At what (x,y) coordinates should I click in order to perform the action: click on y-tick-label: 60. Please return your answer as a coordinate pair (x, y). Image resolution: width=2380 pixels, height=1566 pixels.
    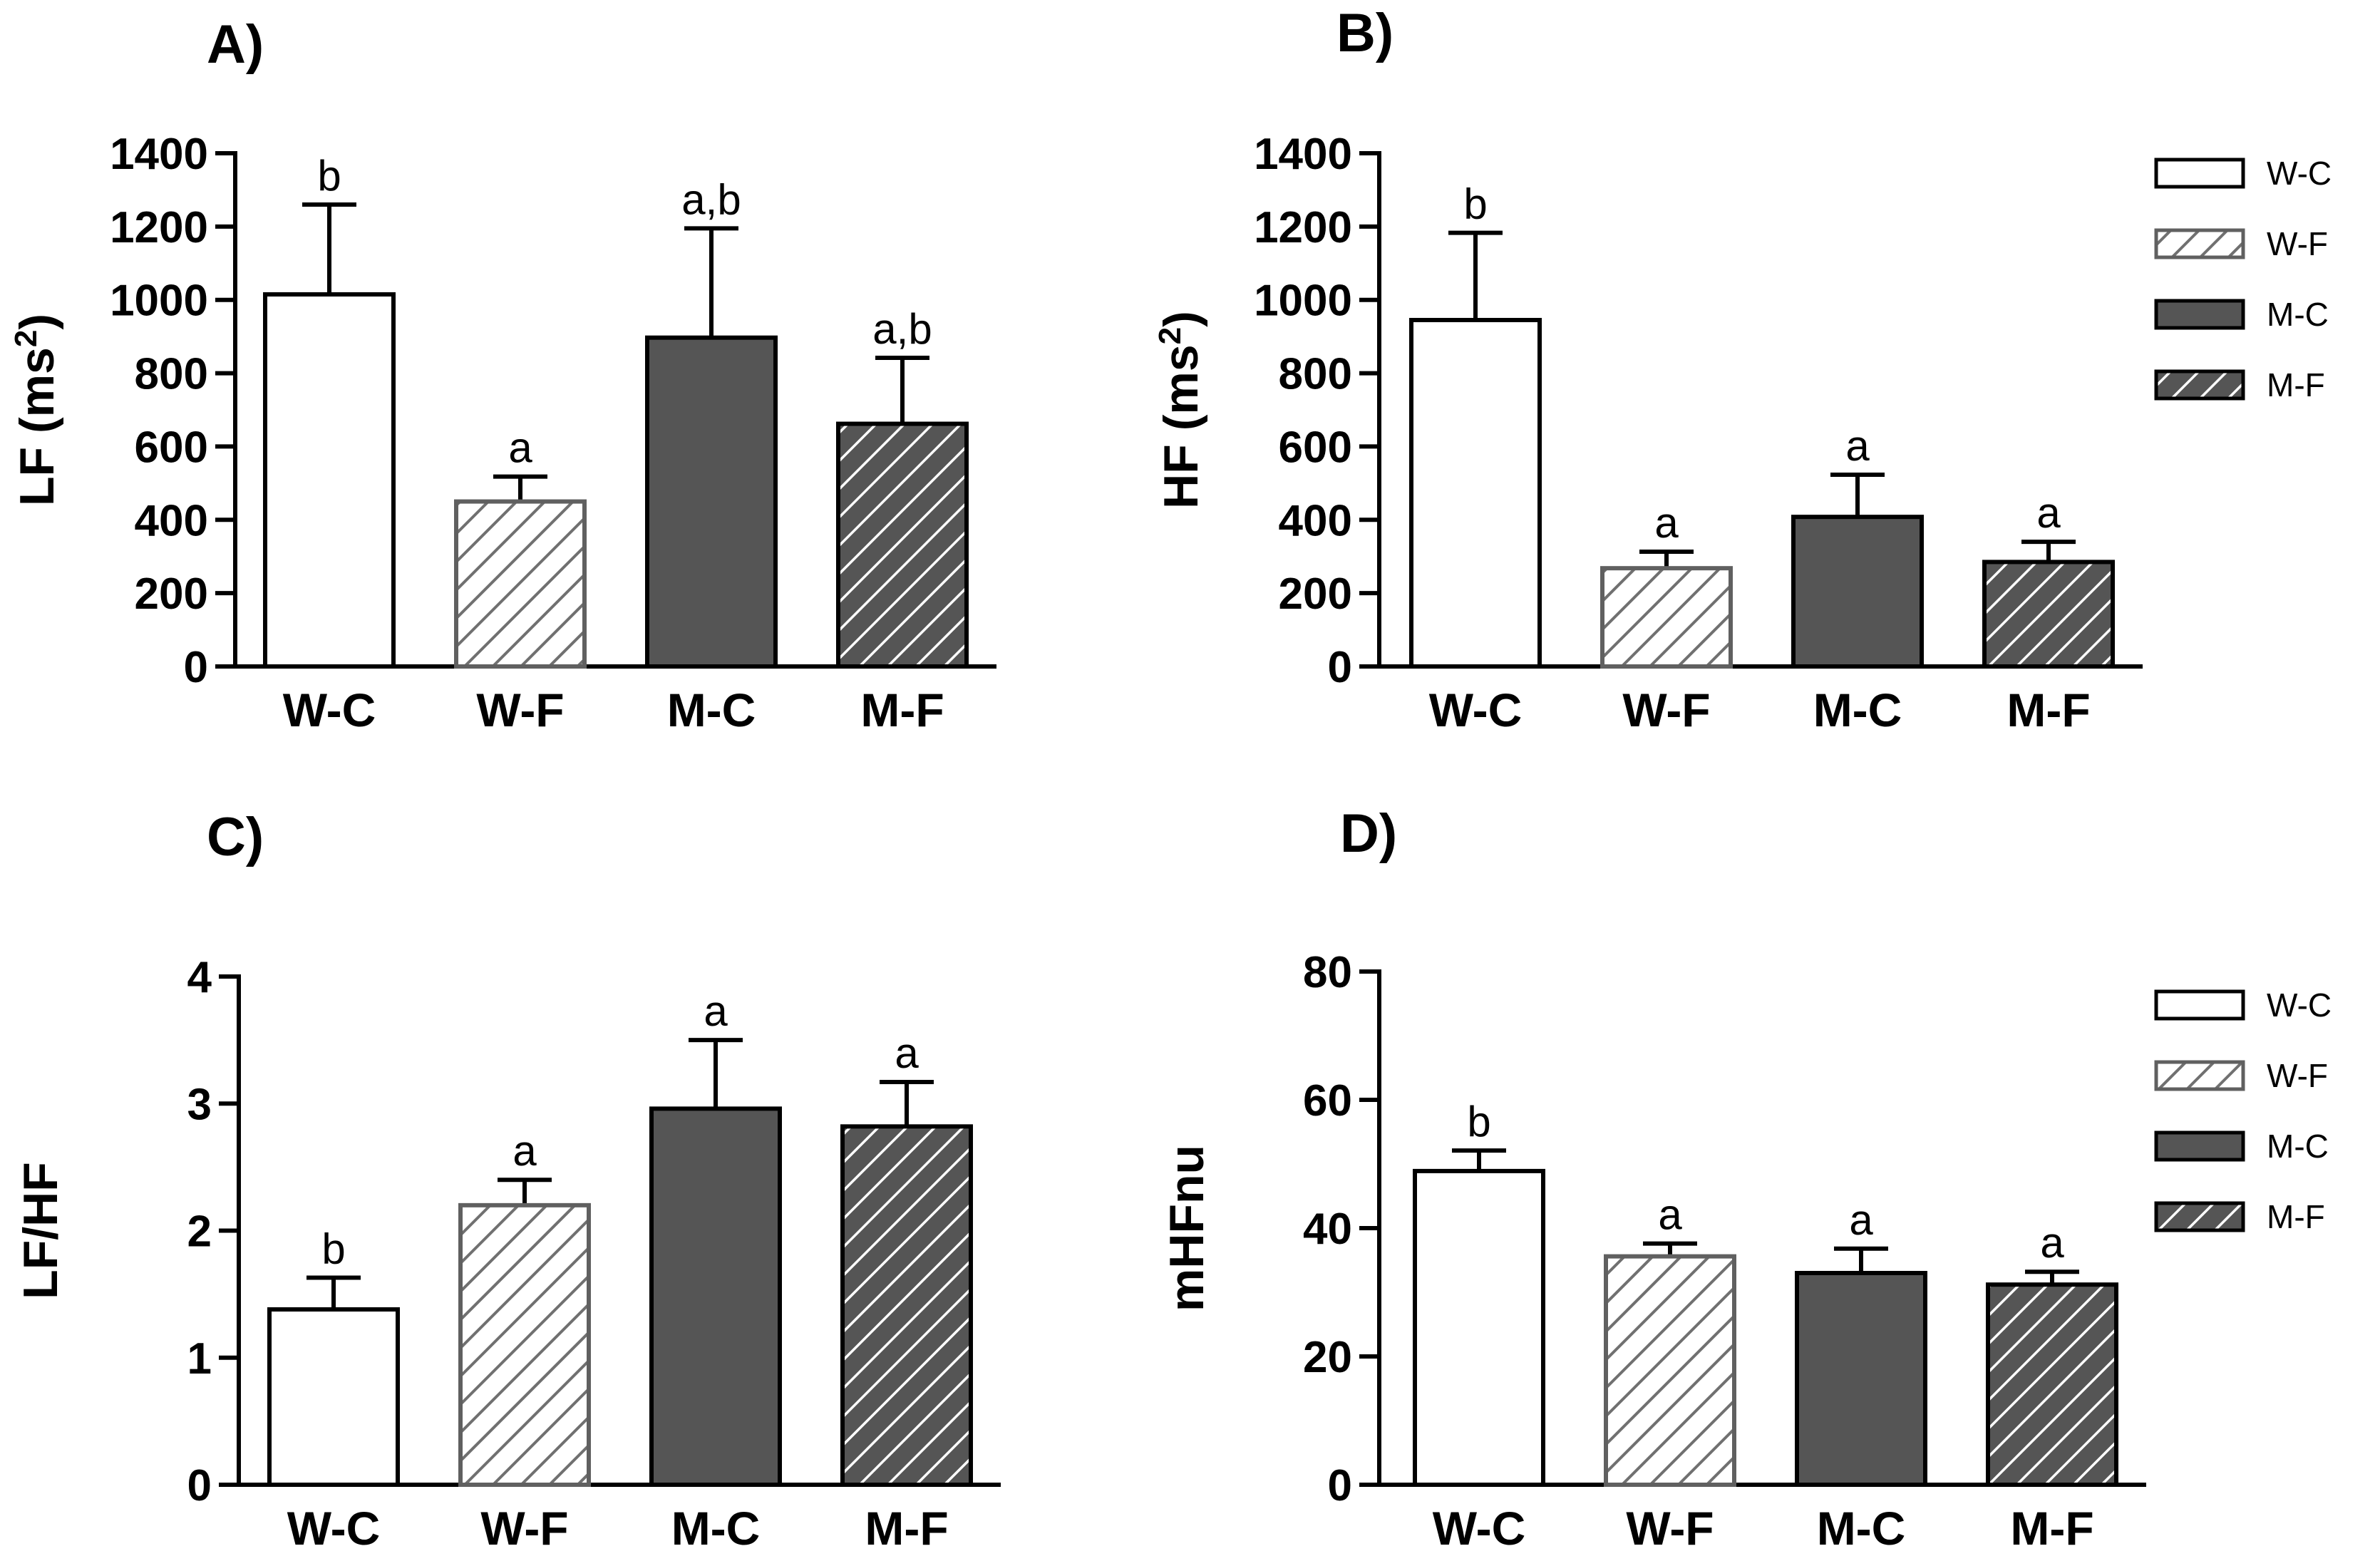
    Looking at the image, I should click on (1327, 1100).